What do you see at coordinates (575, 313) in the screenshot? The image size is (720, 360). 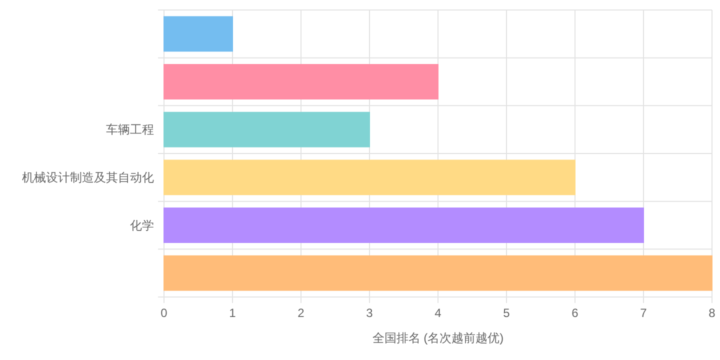 I see `x-tick-label: 6` at bounding box center [575, 313].